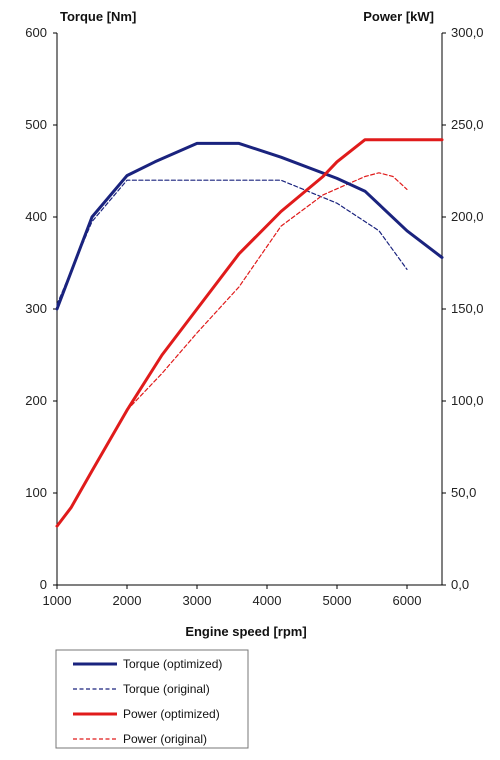 This screenshot has width=500, height=760. I want to click on left-tick-label: 0, so click(43, 584).